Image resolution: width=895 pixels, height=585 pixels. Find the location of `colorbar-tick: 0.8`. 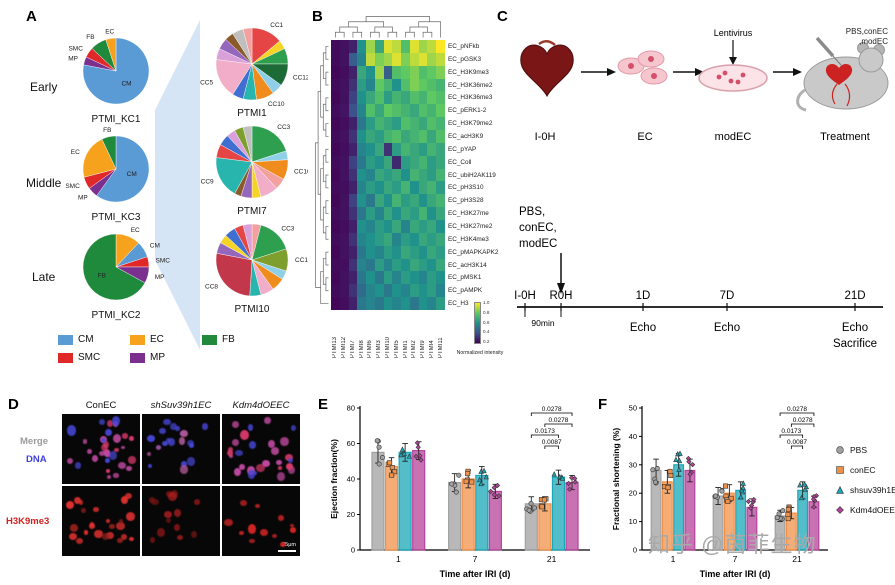

colorbar-tick: 0.8 is located at coordinates (486, 312).